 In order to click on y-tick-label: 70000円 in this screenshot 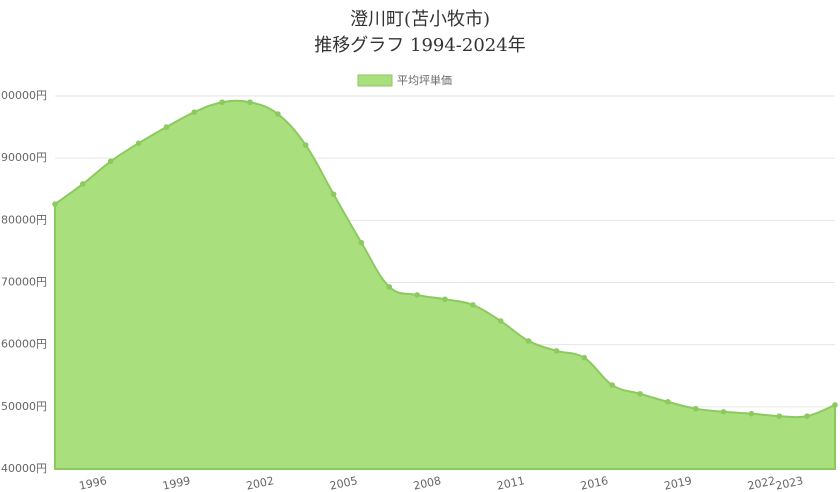, I will do `click(24, 282)`.